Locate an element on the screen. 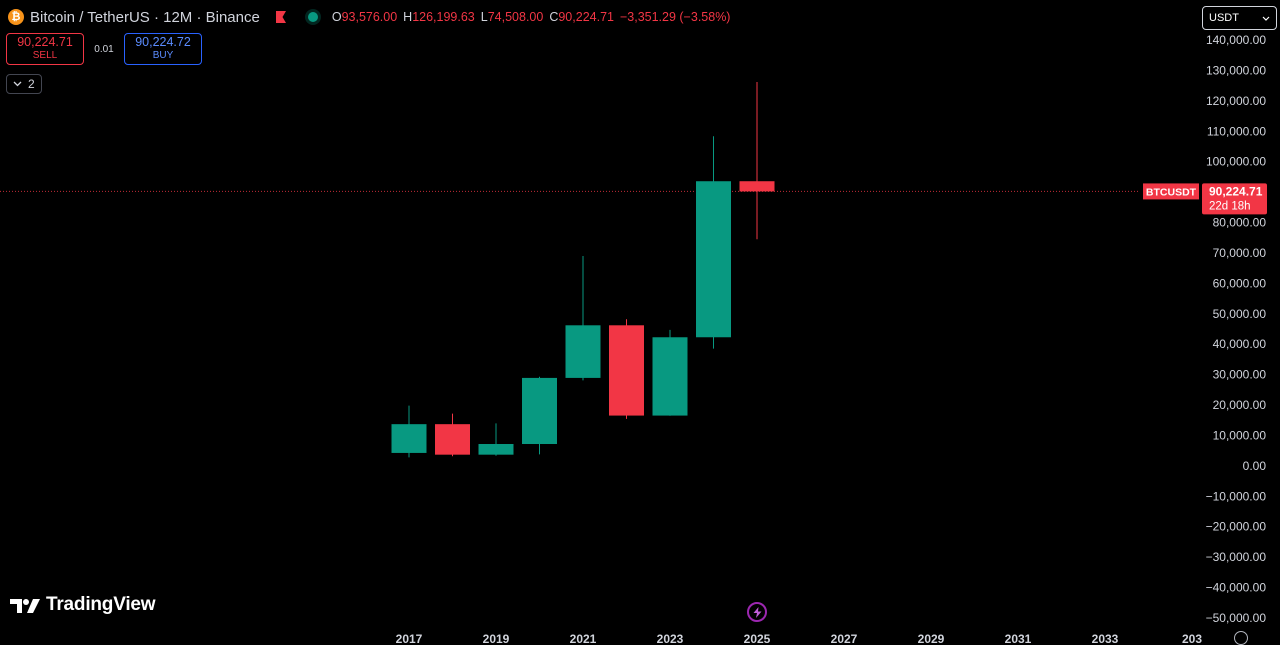 The height and width of the screenshot is (645, 1280). flag-icon is located at coordinates (281, 17).